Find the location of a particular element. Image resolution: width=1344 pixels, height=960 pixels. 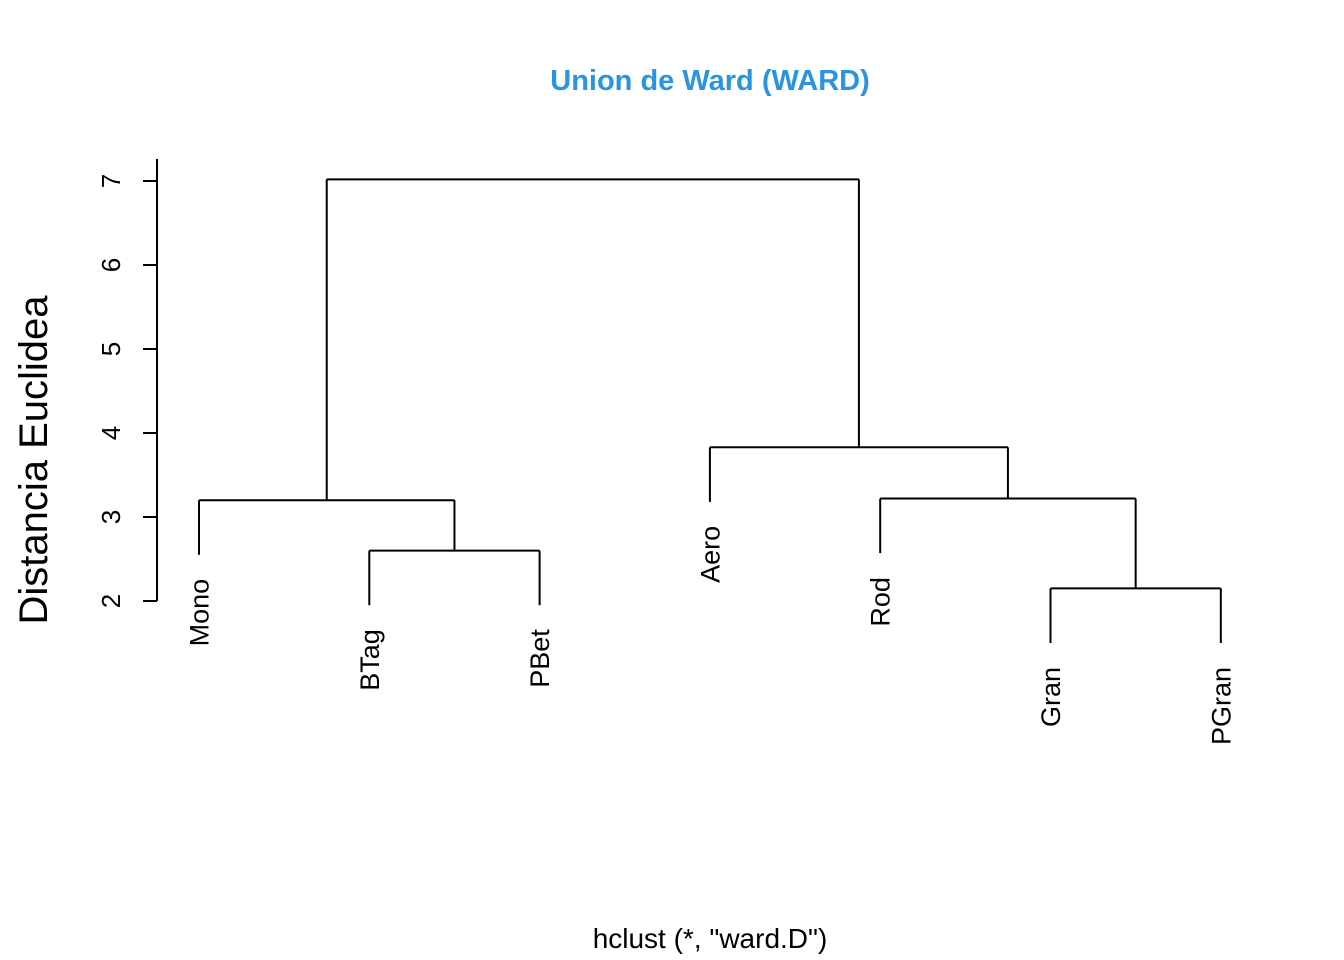

y-axis-label: Distancia Euclidea is located at coordinates (34, 460).